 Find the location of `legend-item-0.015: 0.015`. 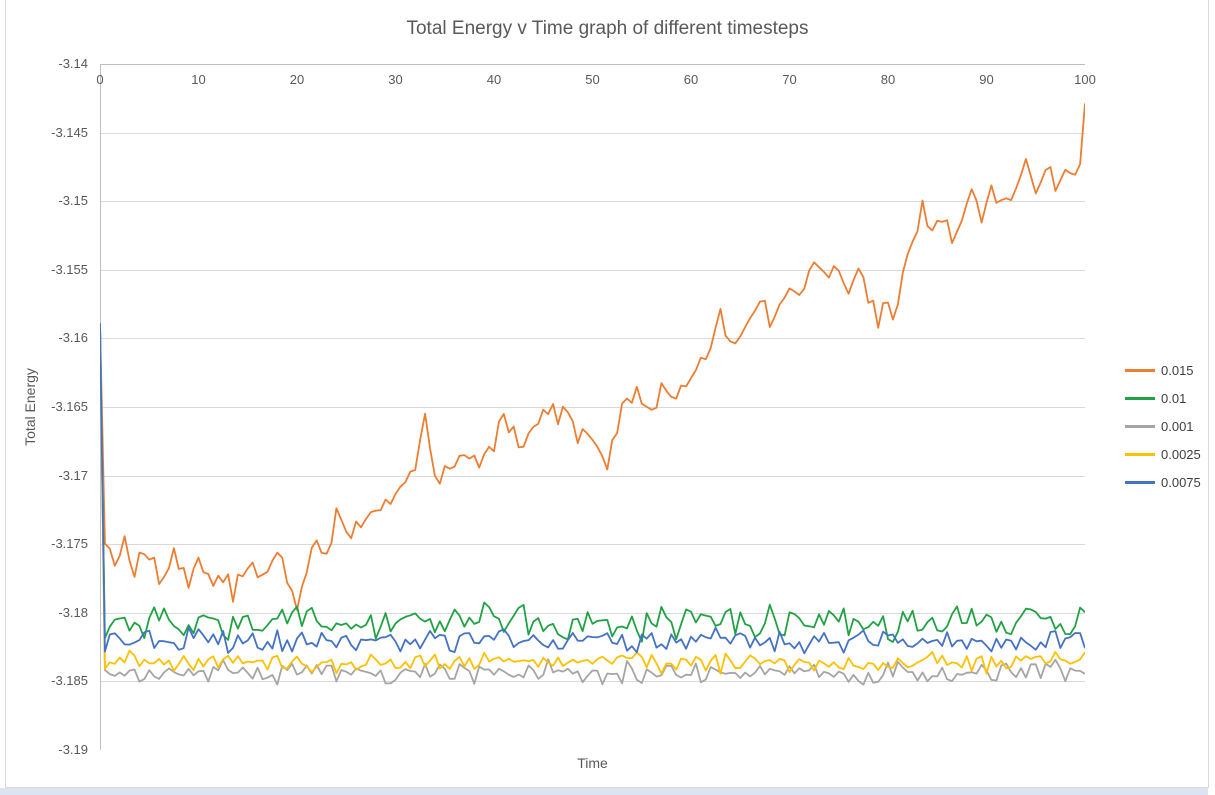

legend-item-0.015: 0.015 is located at coordinates (1163, 370).